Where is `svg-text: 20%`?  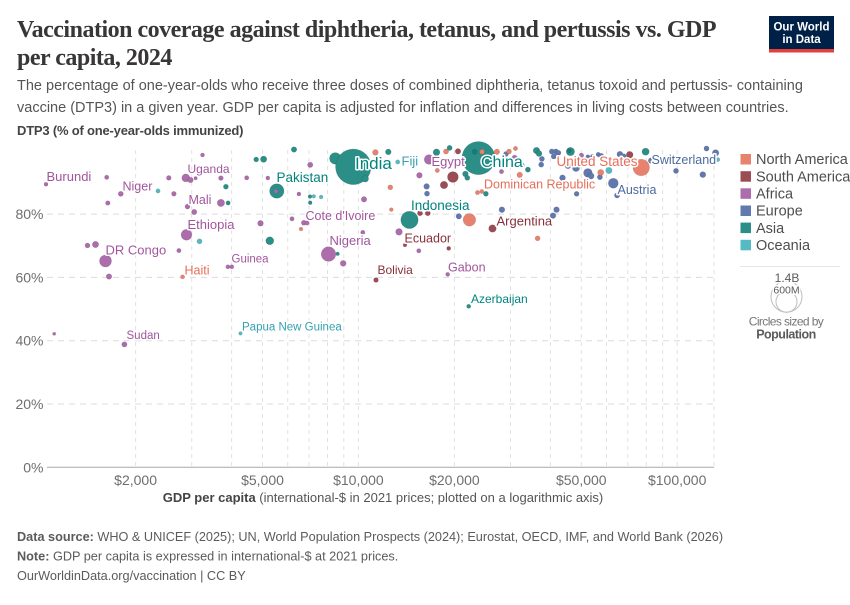
svg-text: 20% is located at coordinates (29, 404).